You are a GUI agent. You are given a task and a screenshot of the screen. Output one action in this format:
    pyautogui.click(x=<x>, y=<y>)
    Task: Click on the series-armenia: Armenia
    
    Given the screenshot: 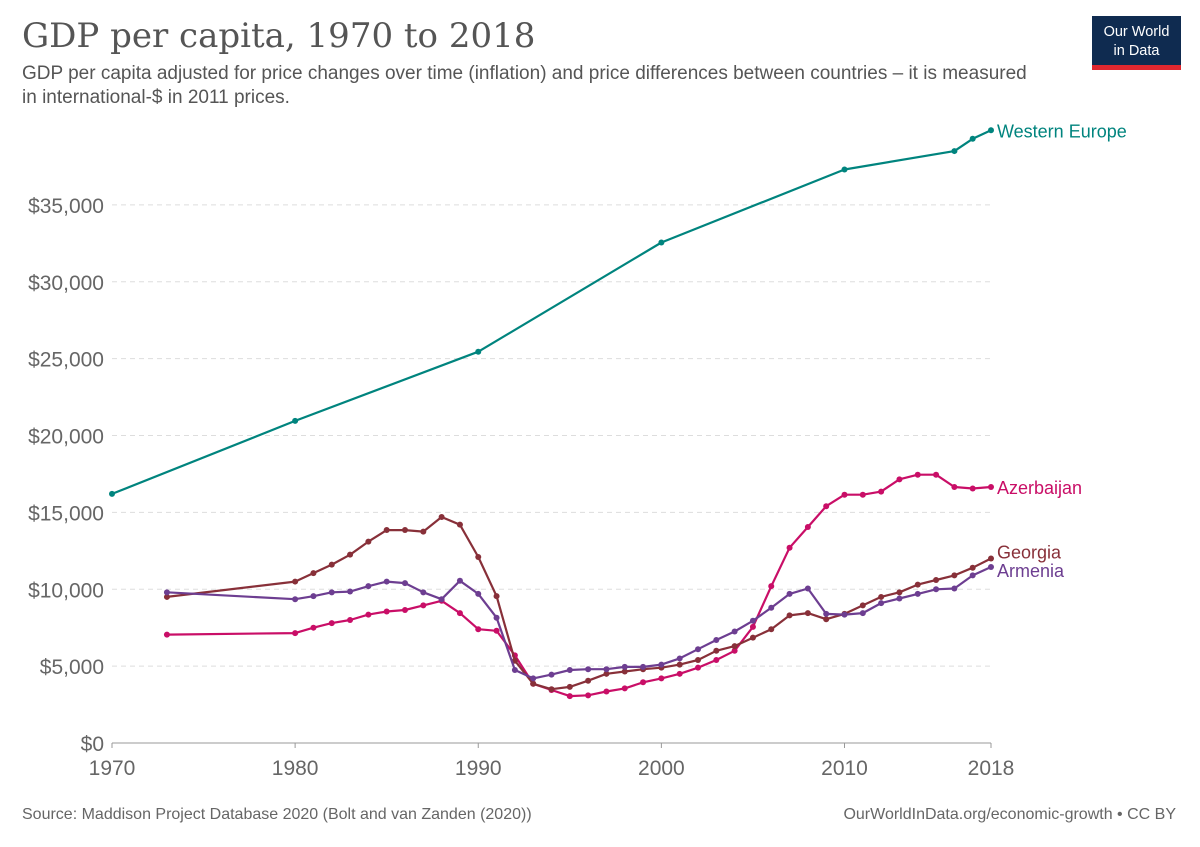 What is the action you would take?
    pyautogui.click(x=614, y=621)
    